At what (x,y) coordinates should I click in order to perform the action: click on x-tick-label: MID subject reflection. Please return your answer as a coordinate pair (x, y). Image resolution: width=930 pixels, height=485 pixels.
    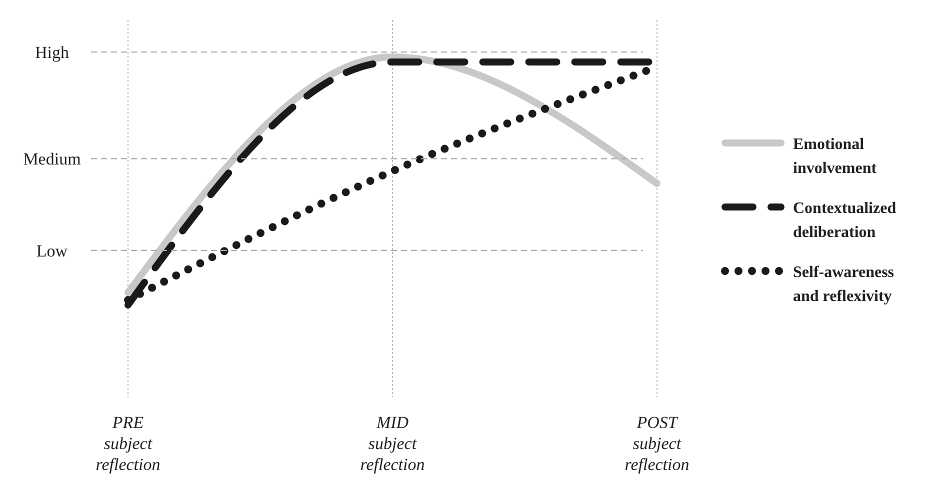
    Looking at the image, I should click on (392, 443).